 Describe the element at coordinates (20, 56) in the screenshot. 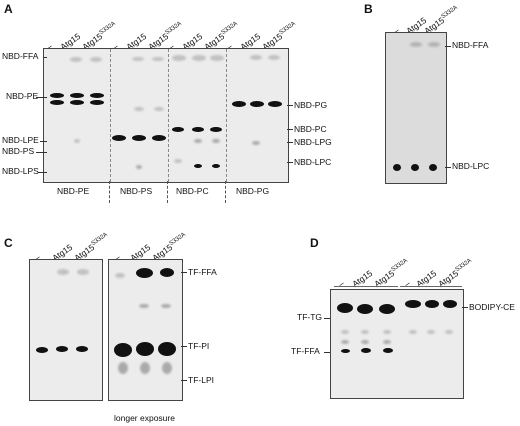

I see `label-nbd-ffa: NBD-FFA` at that location.